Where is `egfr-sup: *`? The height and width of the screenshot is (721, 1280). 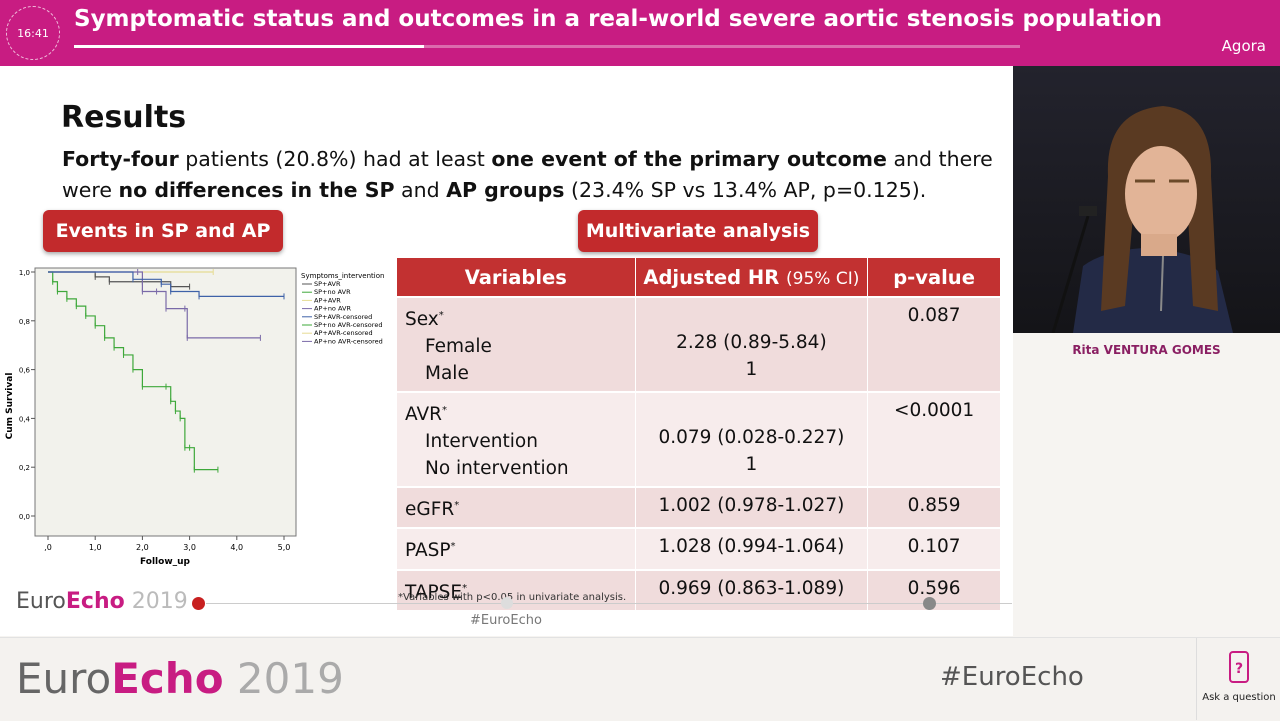
egfr-sup: * is located at coordinates (457, 506).